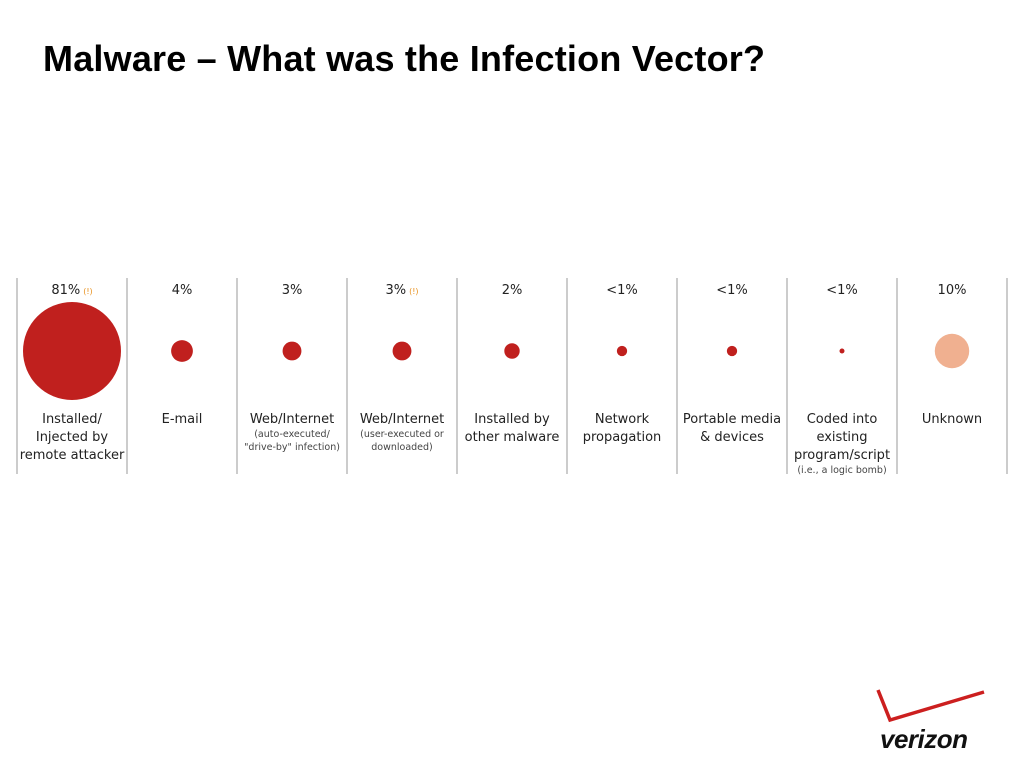 The height and width of the screenshot is (768, 1024). Describe the element at coordinates (512, 290) in the screenshot. I see `value-label: 2%` at that location.